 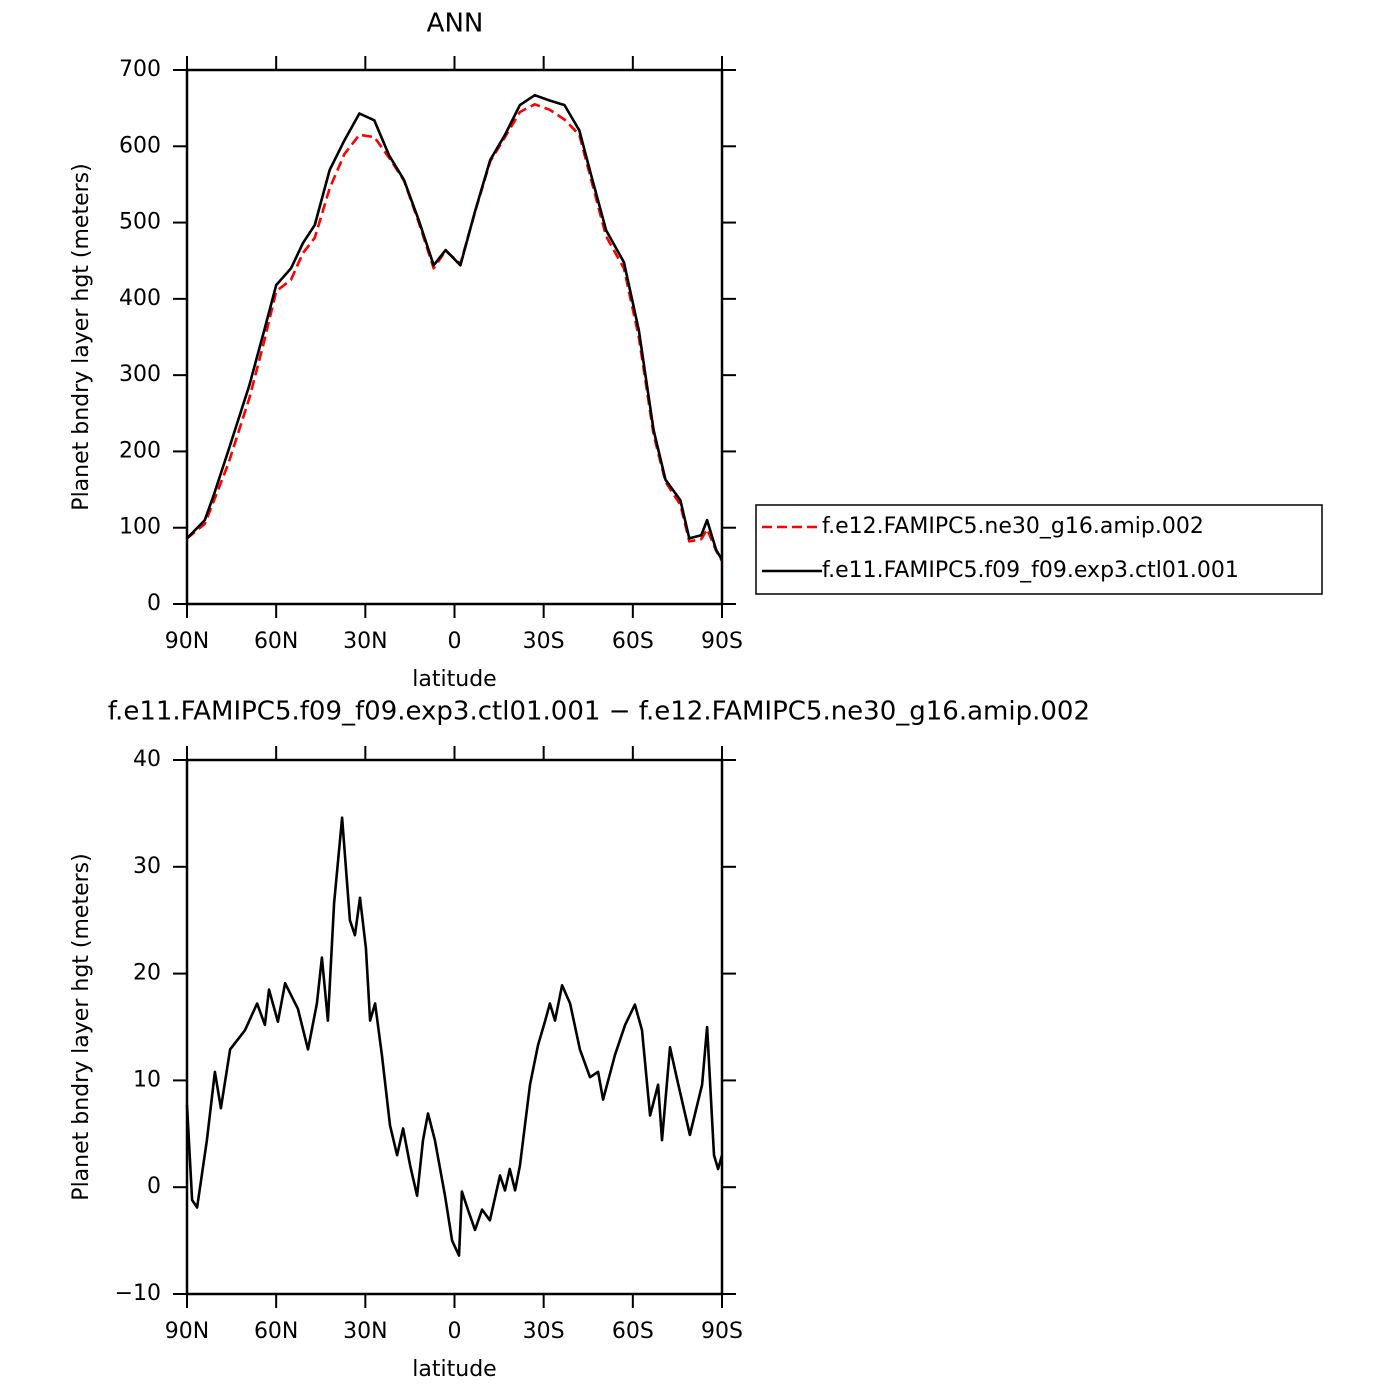 What do you see at coordinates (138, 1293) in the screenshot?
I see `y-tick-label: −10` at bounding box center [138, 1293].